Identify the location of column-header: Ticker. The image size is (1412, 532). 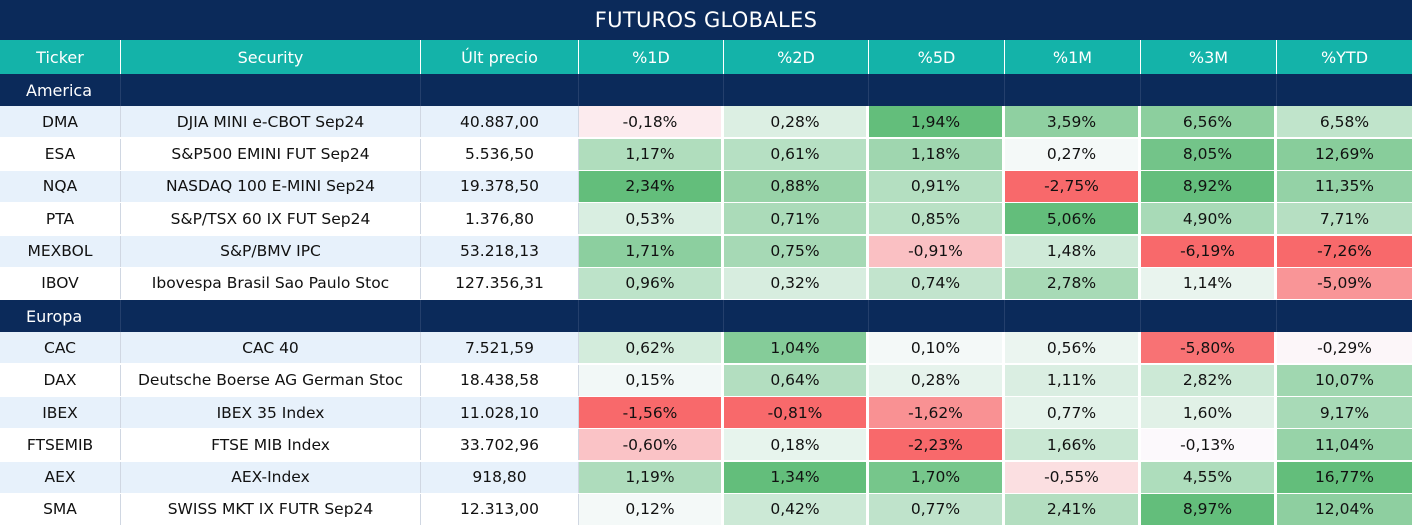
(60, 57).